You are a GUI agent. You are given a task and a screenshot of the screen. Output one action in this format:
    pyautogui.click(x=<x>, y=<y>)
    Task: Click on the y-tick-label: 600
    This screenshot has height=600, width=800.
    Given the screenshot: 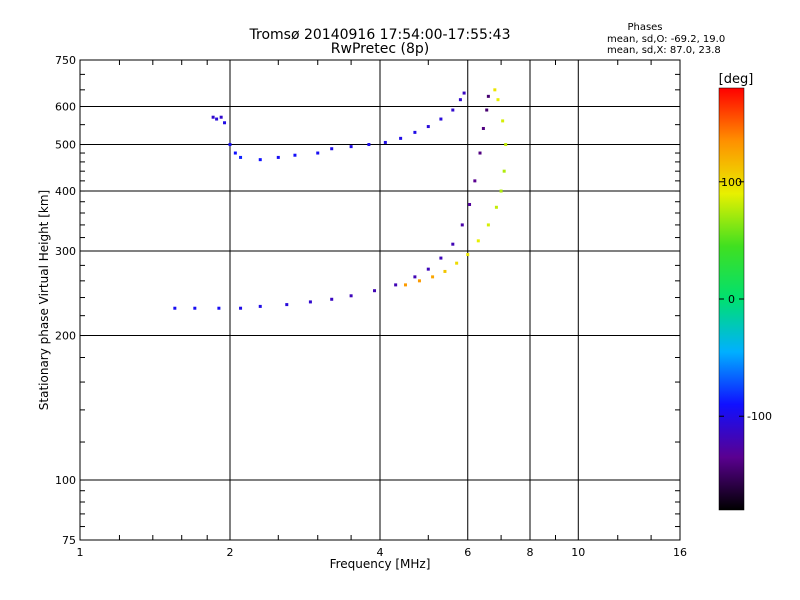 What is the action you would take?
    pyautogui.click(x=65, y=107)
    